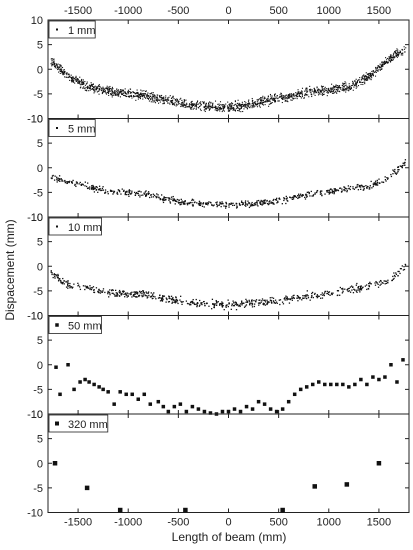 The image size is (413, 550). Describe the element at coordinates (38, 193) in the screenshot. I see `y-tick-label: -5` at that location.